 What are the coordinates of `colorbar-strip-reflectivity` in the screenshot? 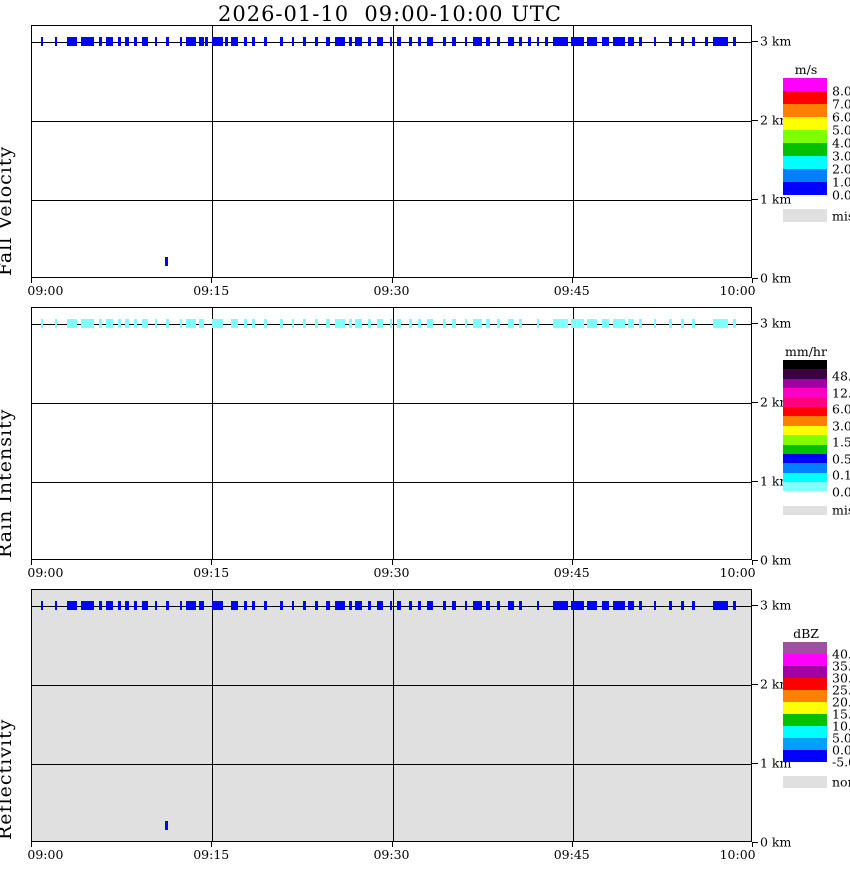 It's located at (805, 702).